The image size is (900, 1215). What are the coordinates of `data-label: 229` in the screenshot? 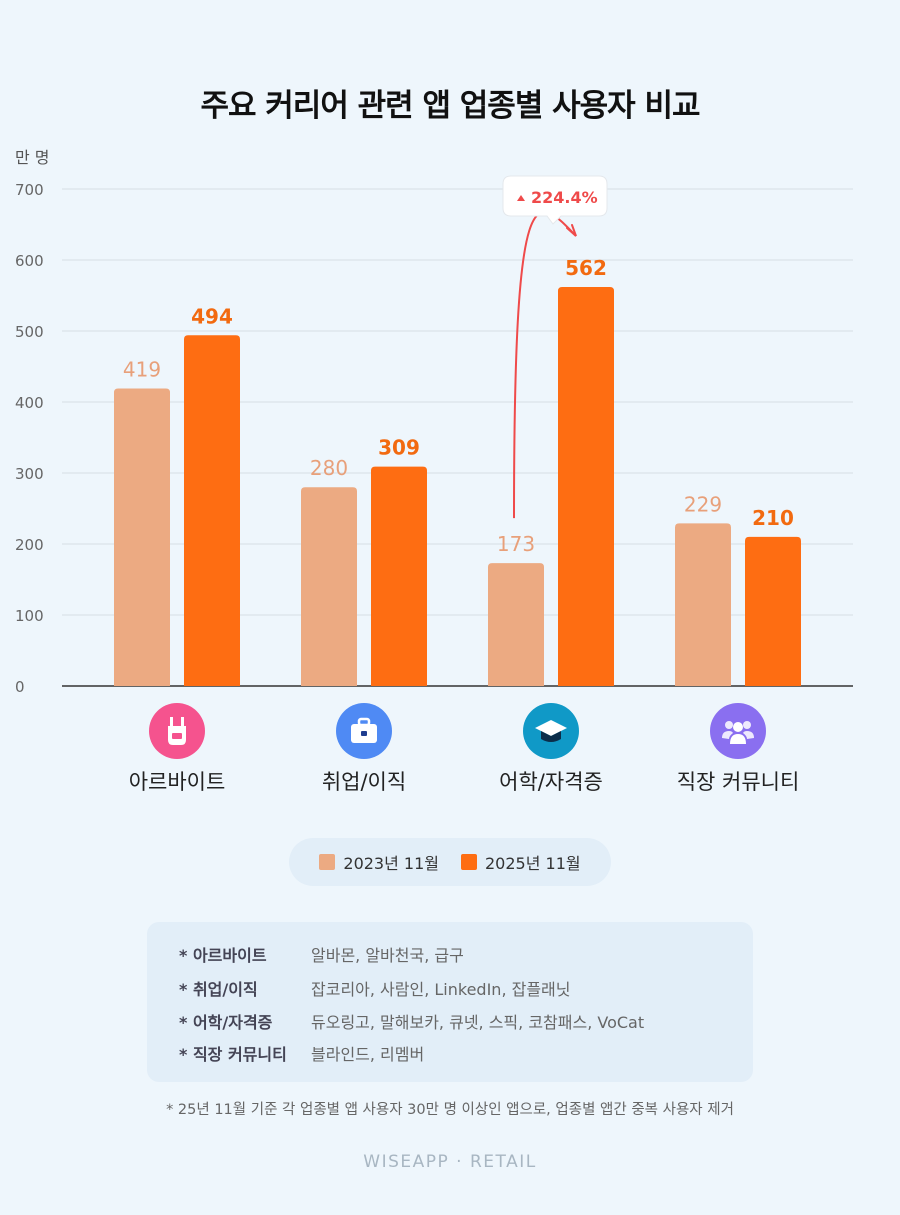 It's located at (703, 504).